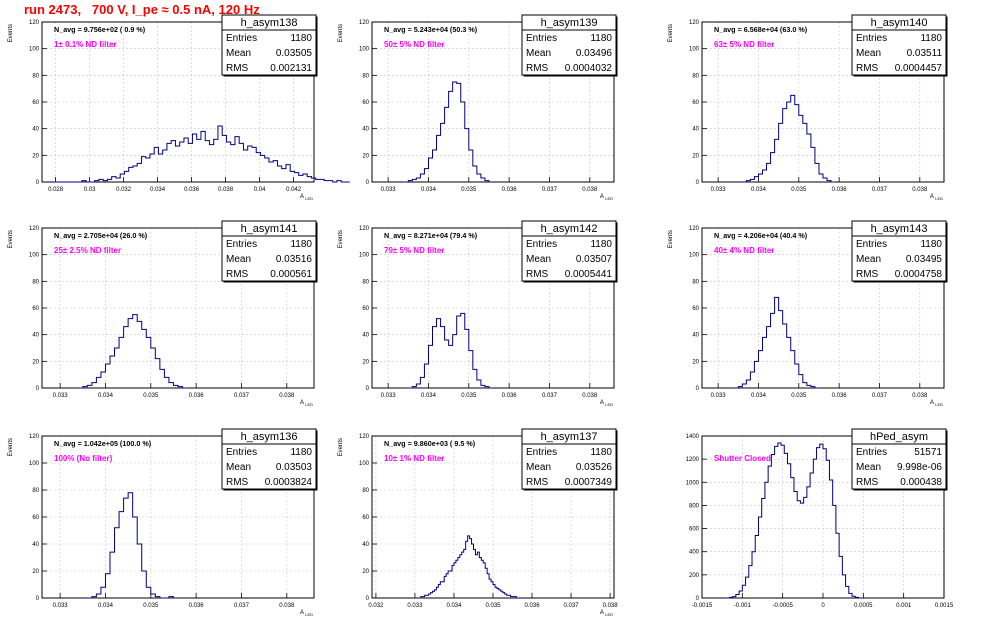  Describe the element at coordinates (414, 250) in the screenshot. I see `filter-label: 79± 5% ND filter` at that location.